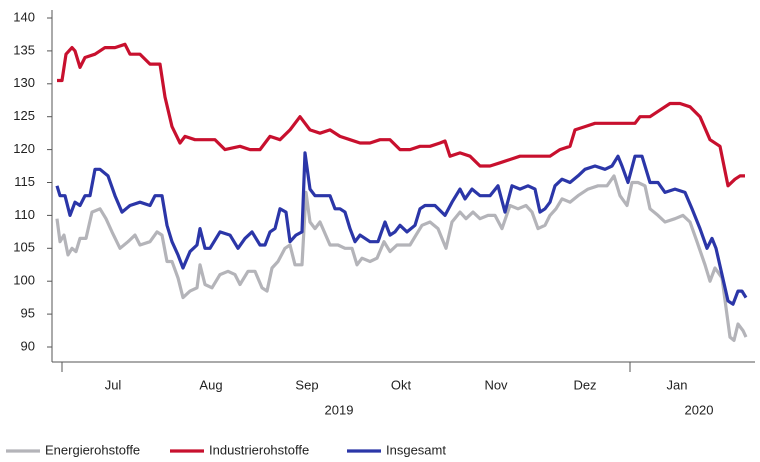 Image resolution: width=760 pixels, height=462 pixels. Describe the element at coordinates (584, 384) in the screenshot. I see `x-tick-label: Dez` at that location.